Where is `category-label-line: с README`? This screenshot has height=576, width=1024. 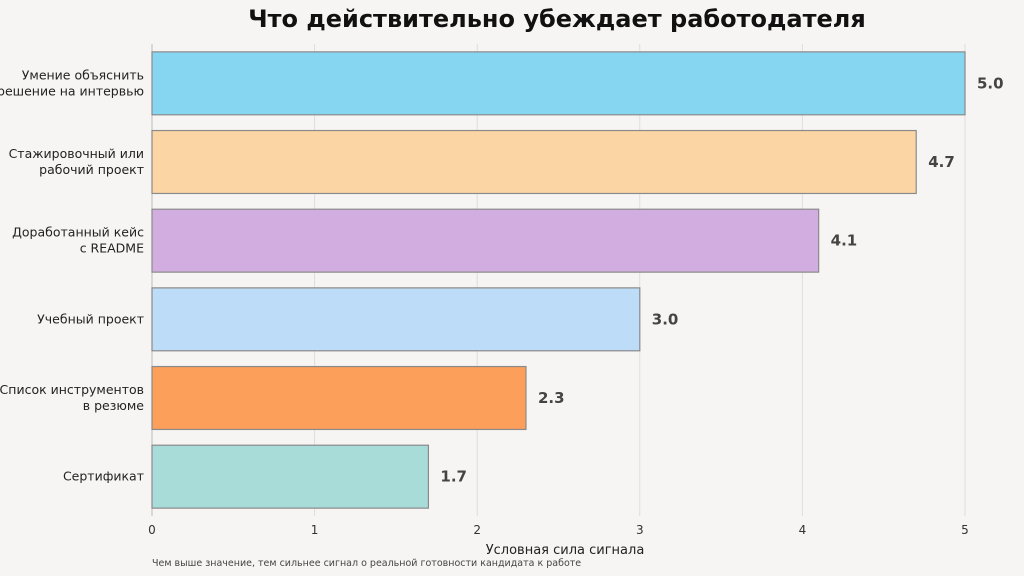
category-label-line: с README is located at coordinates (112, 248).